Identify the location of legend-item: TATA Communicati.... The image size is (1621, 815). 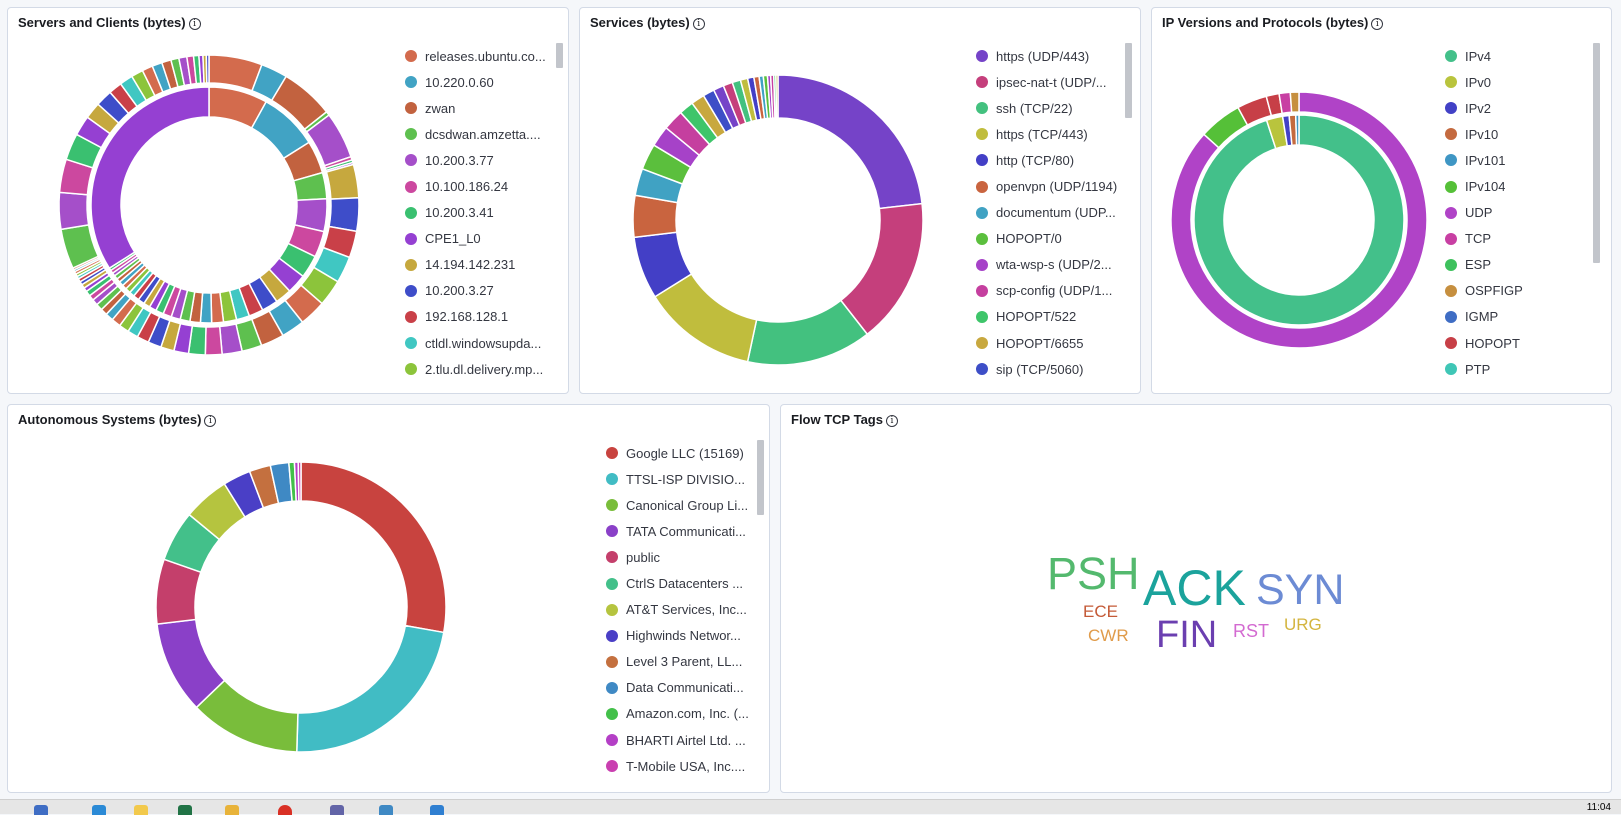
(681, 531).